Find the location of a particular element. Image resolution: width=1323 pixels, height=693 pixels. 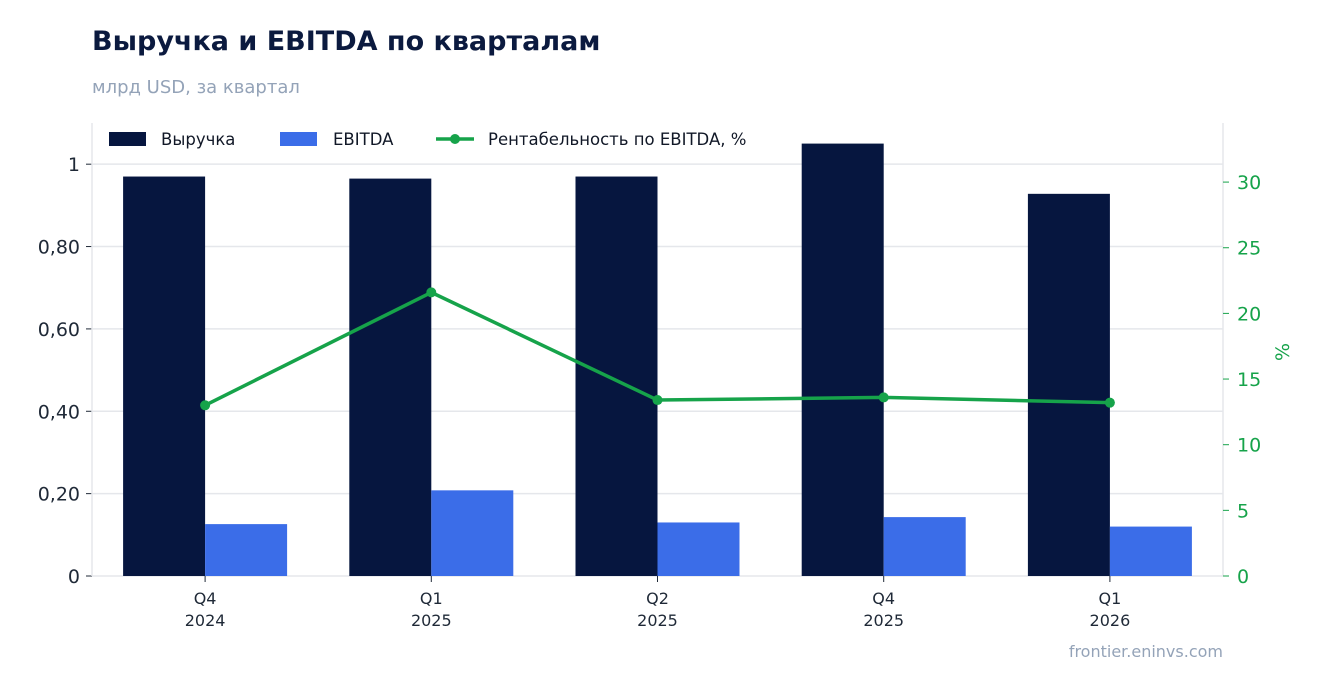

legend-swatch-margin-marker is located at coordinates (455, 139).